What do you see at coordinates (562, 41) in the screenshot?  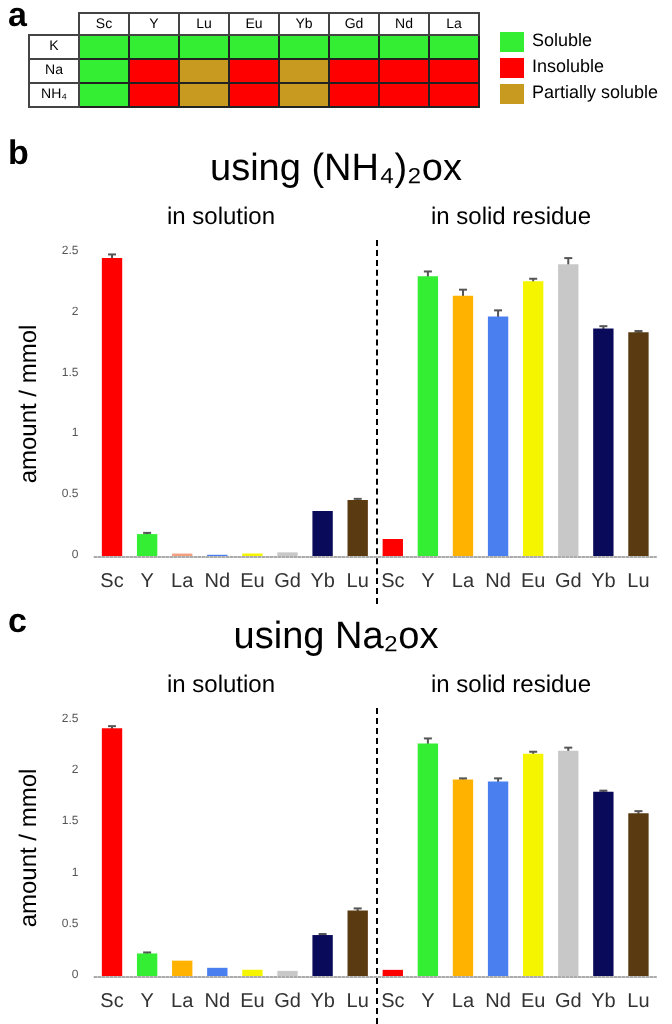 I see `text: Soluble` at bounding box center [562, 41].